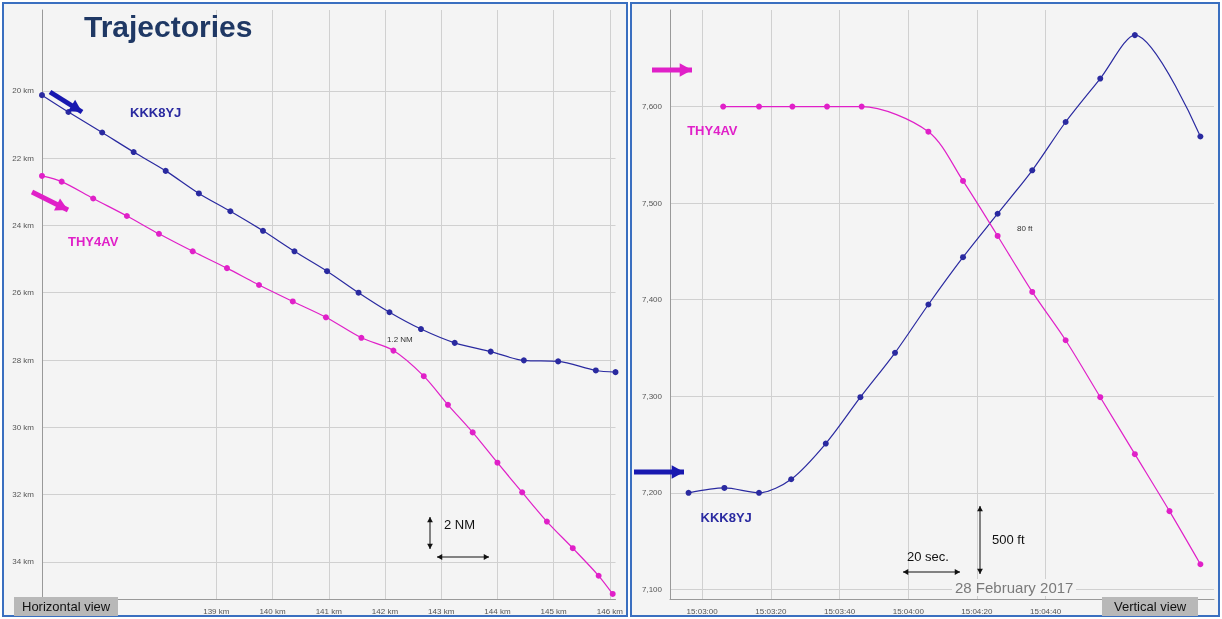 This screenshot has height=619, width=1222. I want to click on y-tick-label: 24 km, so click(23, 225).